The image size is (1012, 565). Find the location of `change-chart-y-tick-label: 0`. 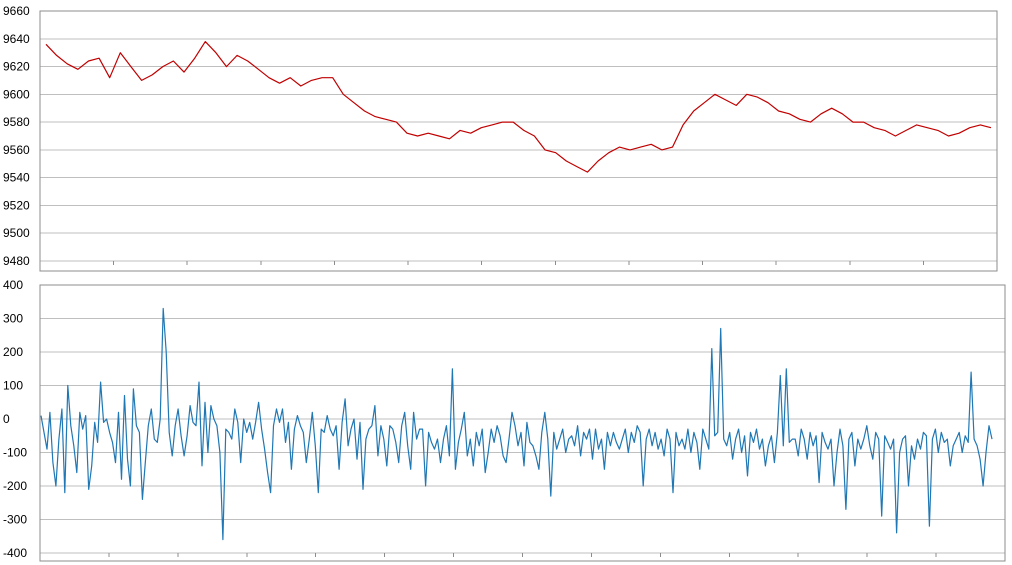

change-chart-y-tick-label: 0 is located at coordinates (6, 419).